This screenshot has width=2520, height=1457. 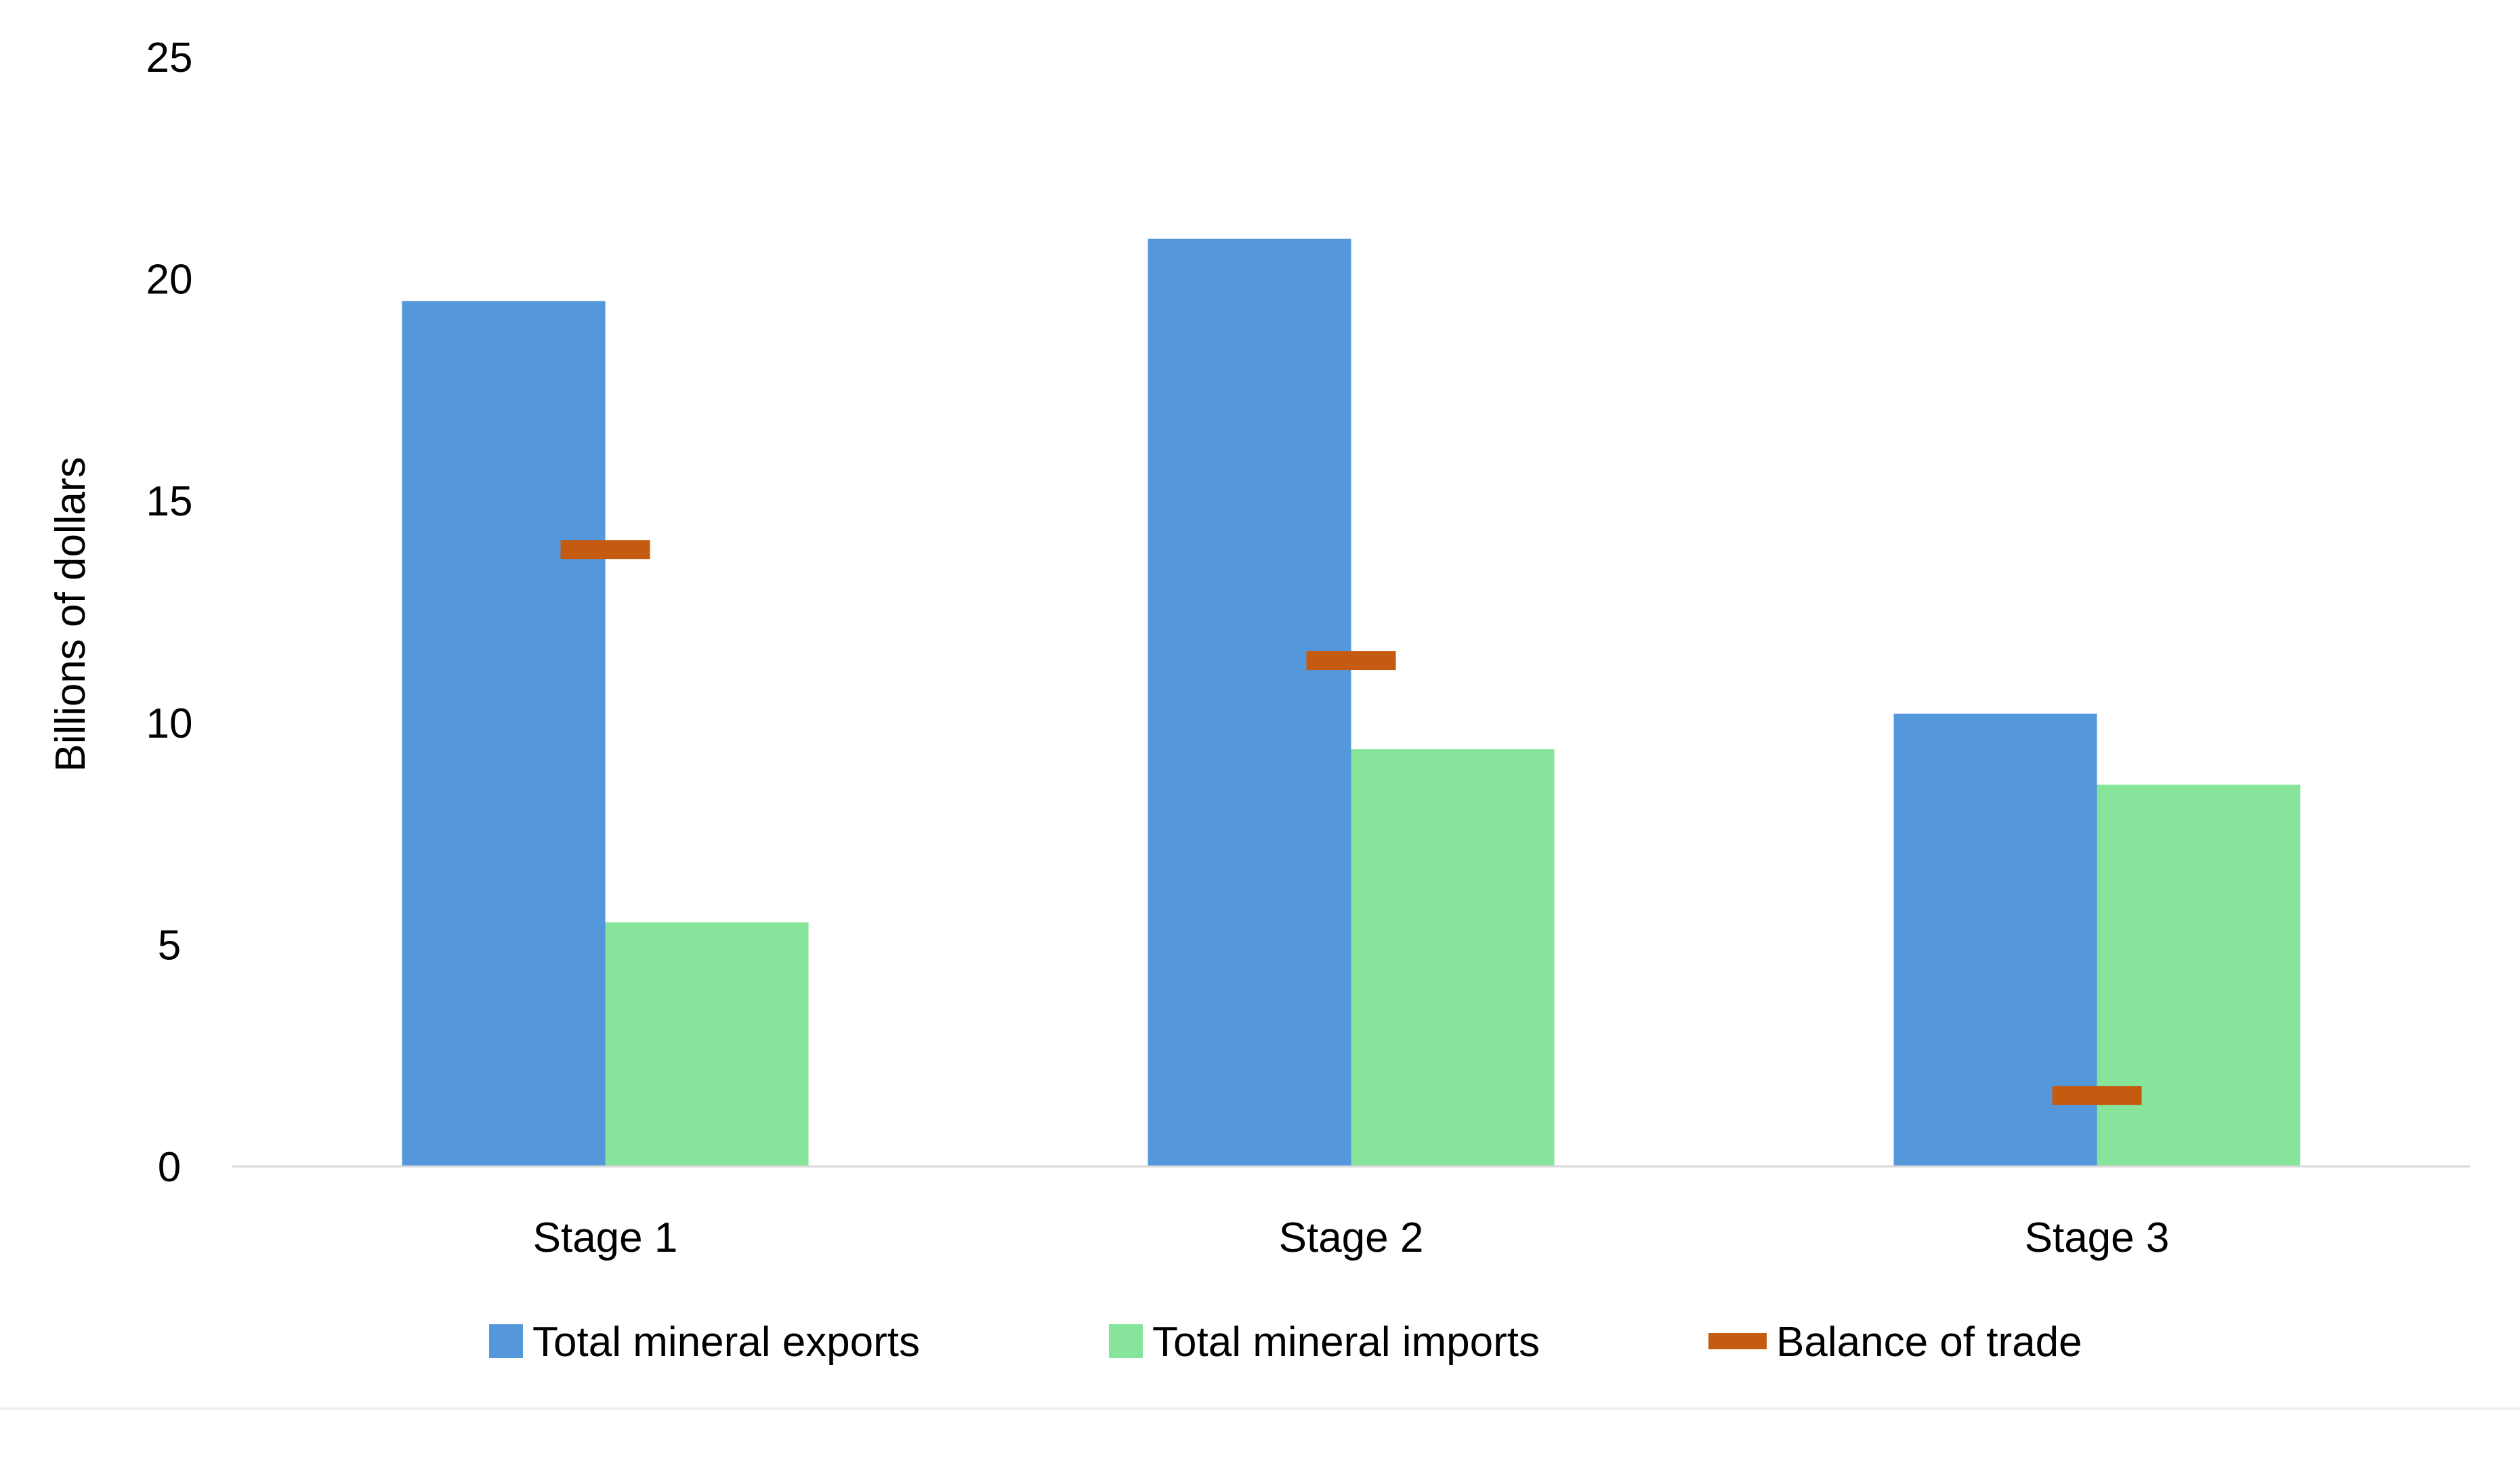 I want to click on y-tick-label: 15, so click(x=169, y=501).